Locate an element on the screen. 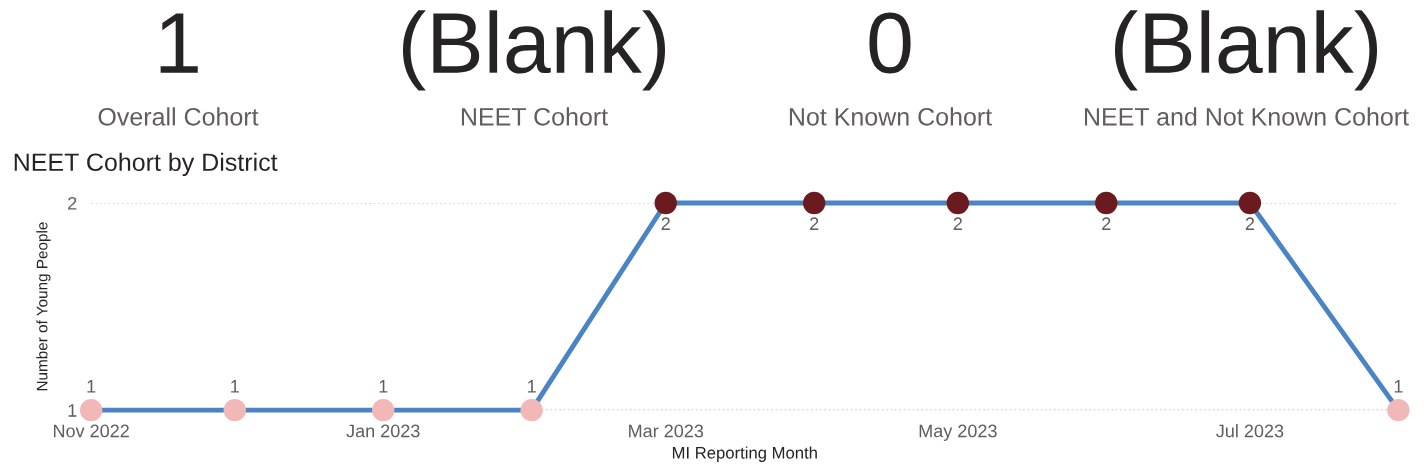 The image size is (1424, 472). text: Overall Cohort is located at coordinates (178, 116).